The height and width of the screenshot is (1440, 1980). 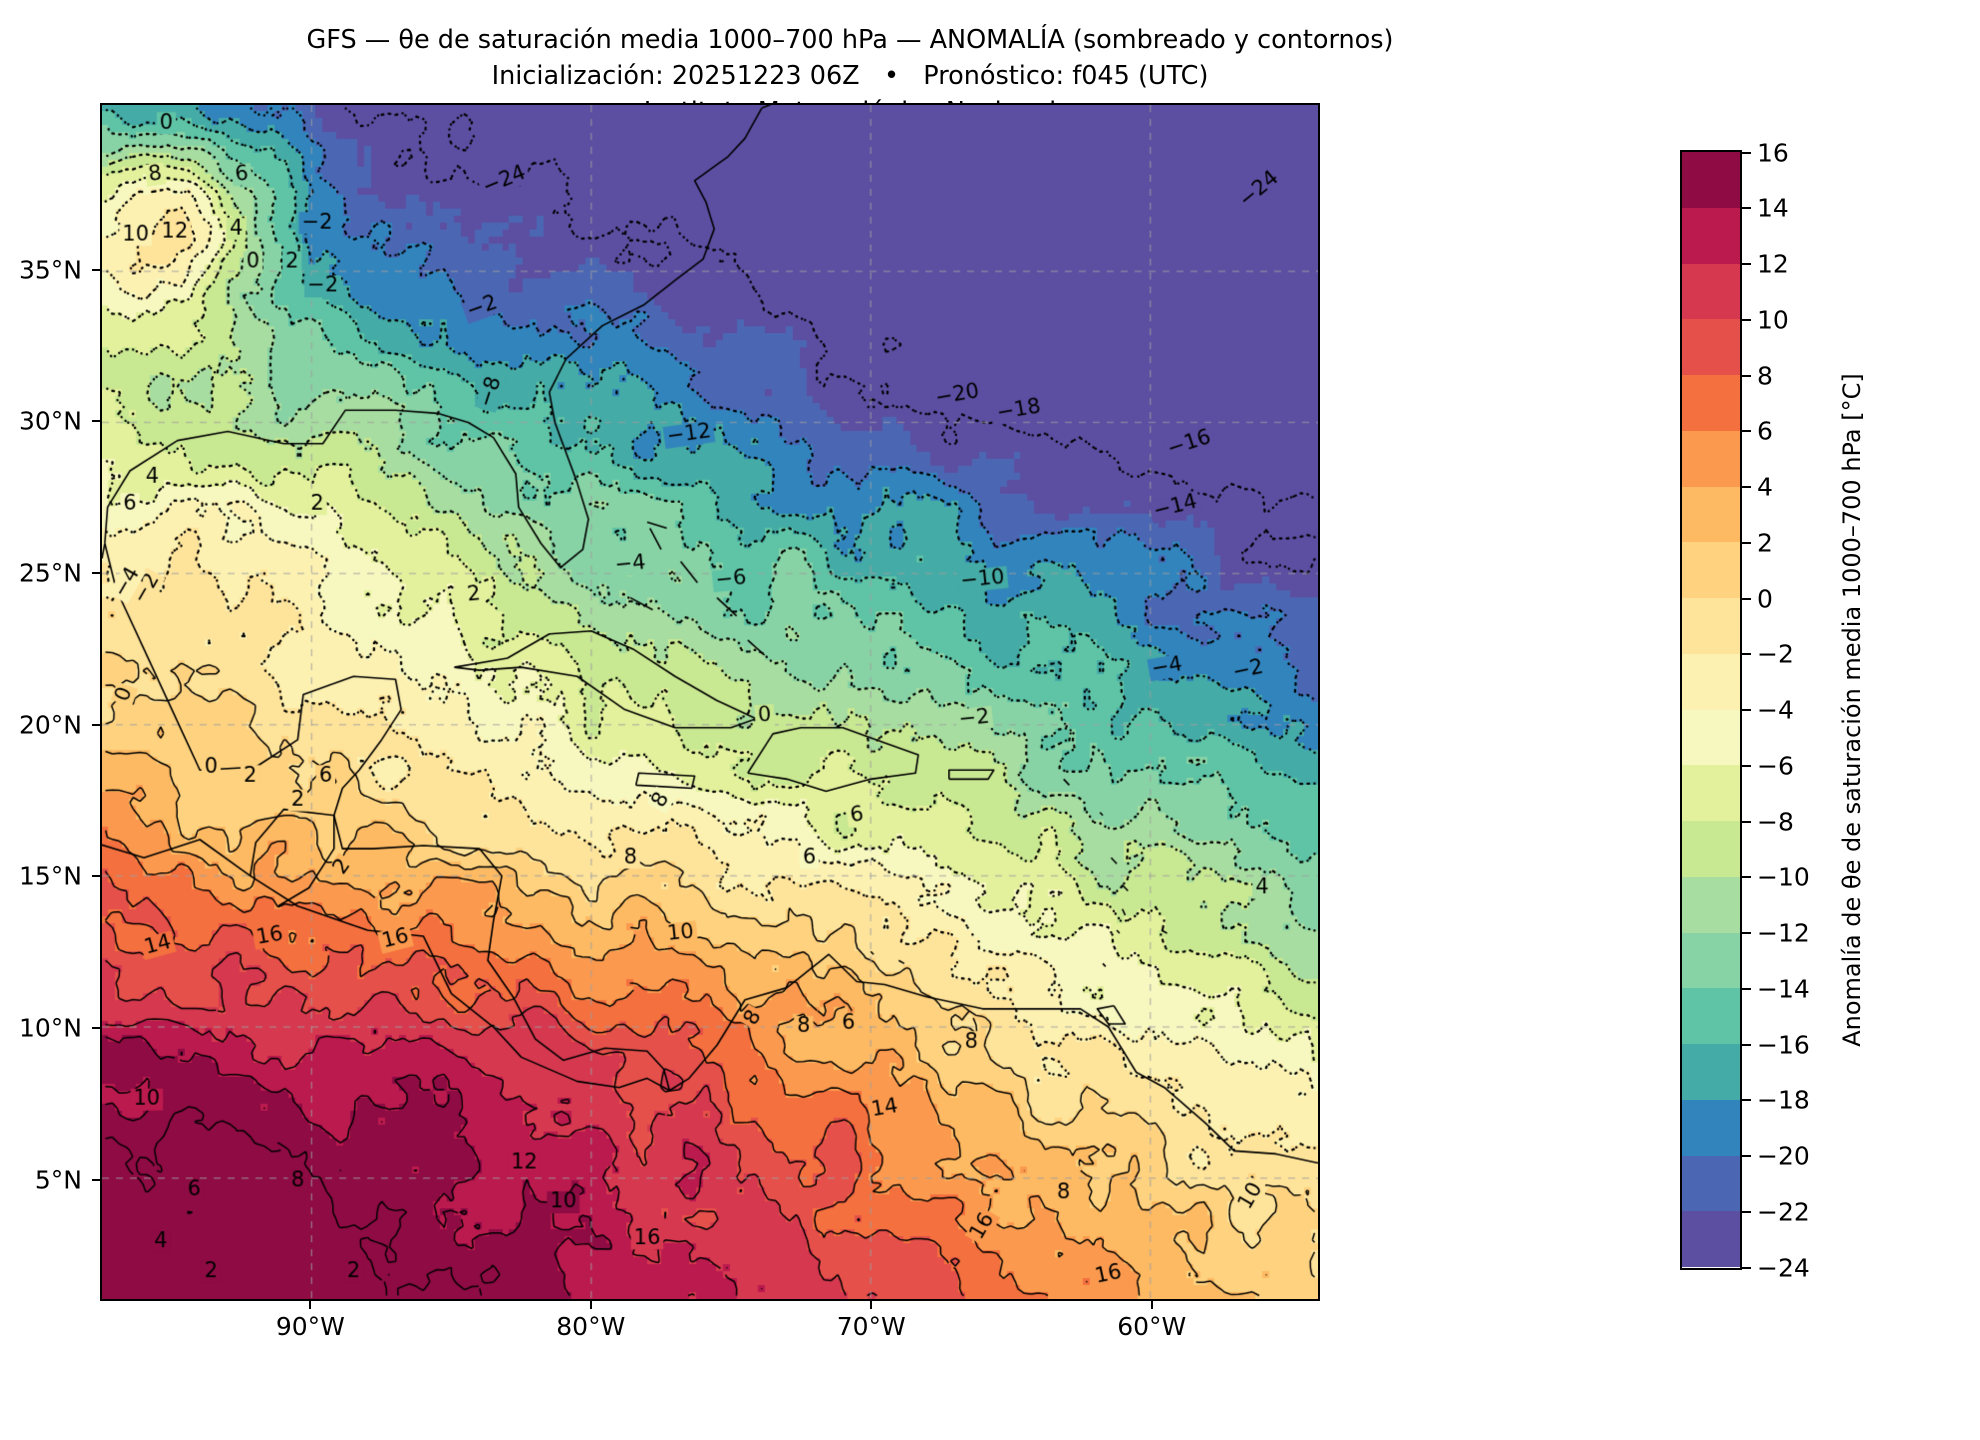 What do you see at coordinates (1783, 1267) in the screenshot?
I see `colorbar-tick-label: −24` at bounding box center [1783, 1267].